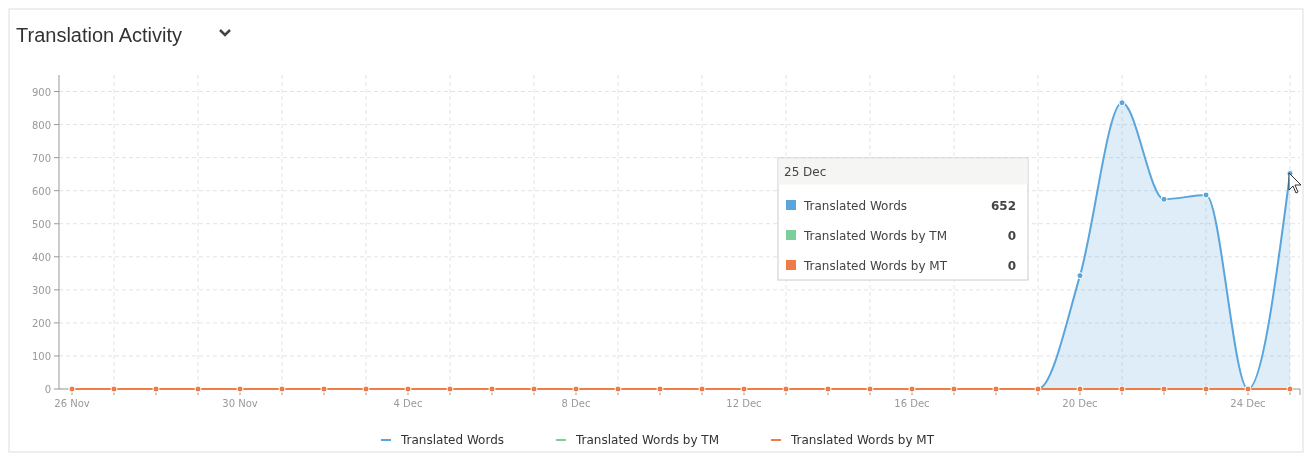 Image resolution: width=1314 pixels, height=463 pixels. Describe the element at coordinates (647, 440) in the screenshot. I see `legend-label: Translated Words by TM` at that location.